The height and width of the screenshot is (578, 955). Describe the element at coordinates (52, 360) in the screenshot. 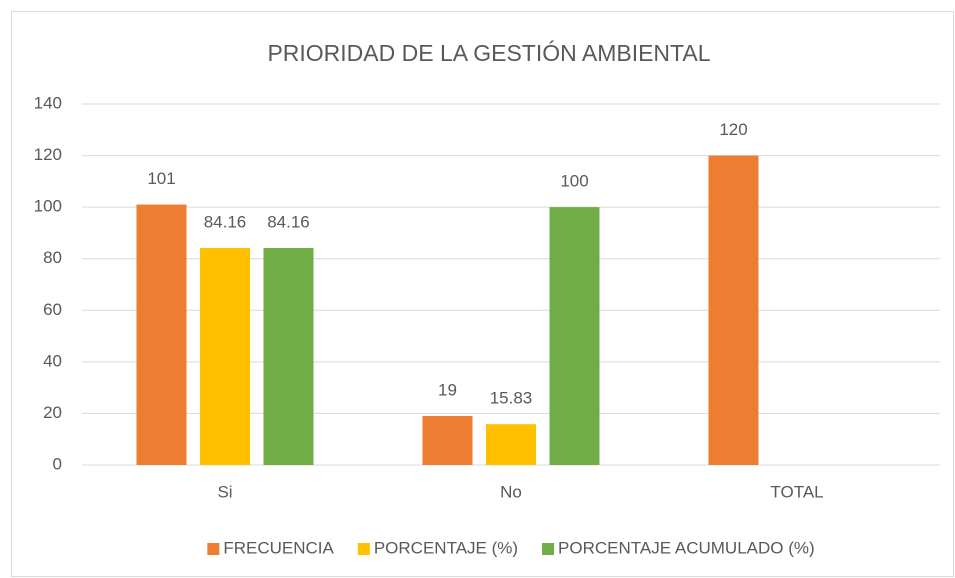

I see `y-tick-label: 40` at that location.